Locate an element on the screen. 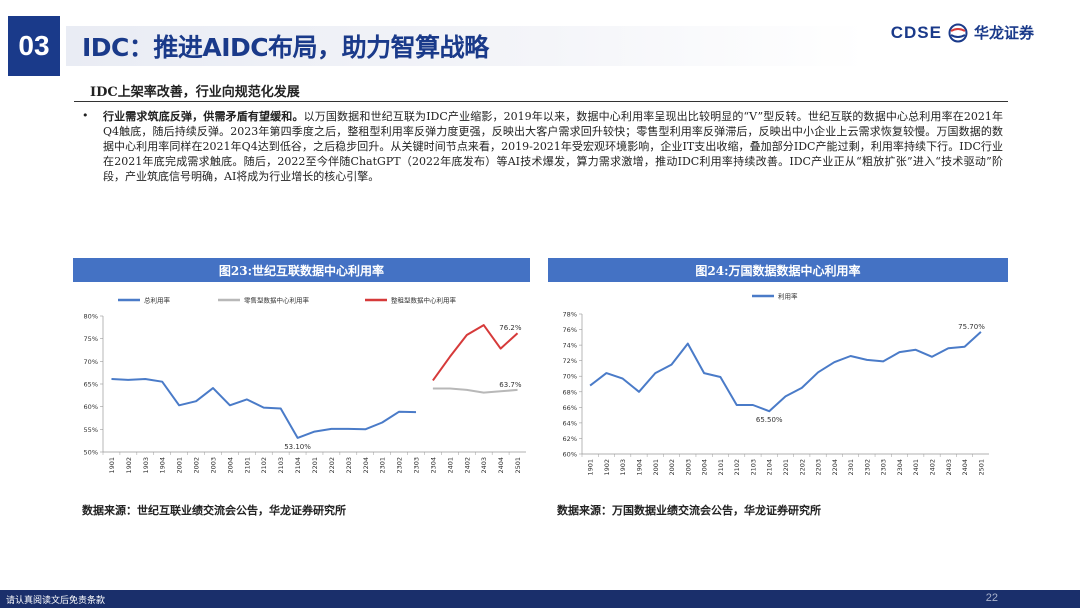 This screenshot has height=608, width=1080. company-logo: CDSE 华龙证券 is located at coordinates (962, 32).